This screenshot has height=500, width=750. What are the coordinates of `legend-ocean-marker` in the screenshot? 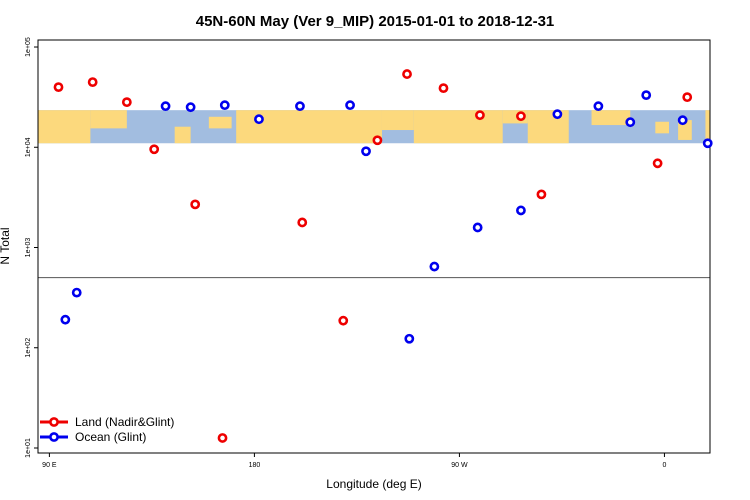 It's located at (54, 437).